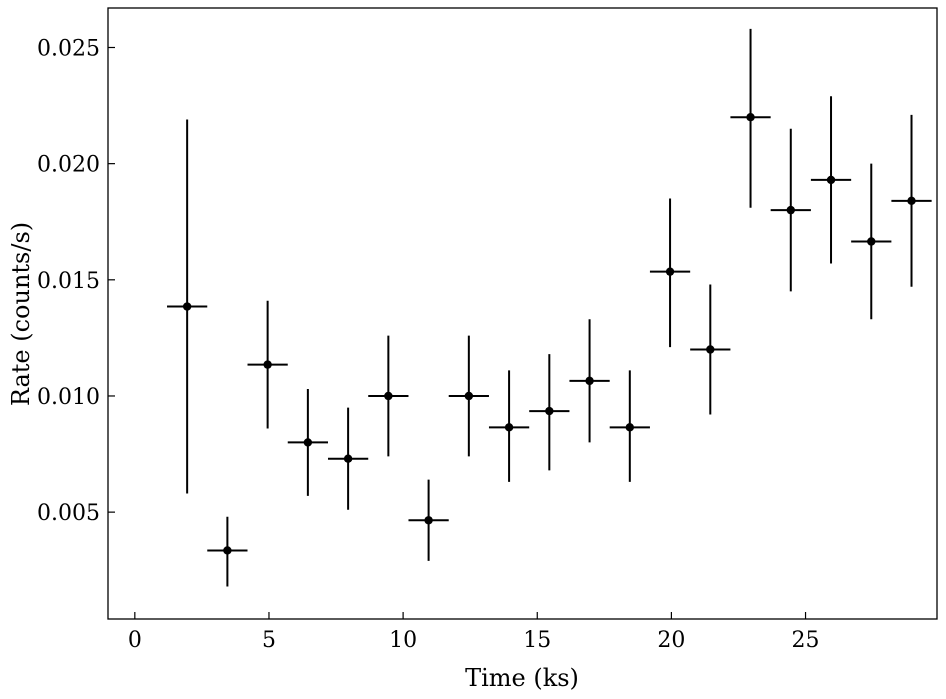 Image resolution: width=946 pixels, height=699 pixels. I want to click on x-axis-ticks: 0 5 10 15 20 25, so click(474, 632).